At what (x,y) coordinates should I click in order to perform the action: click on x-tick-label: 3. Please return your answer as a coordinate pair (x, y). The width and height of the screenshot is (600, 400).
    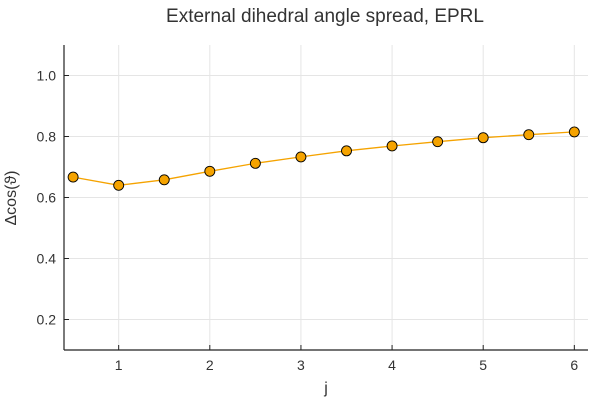
    Looking at the image, I should click on (301, 365).